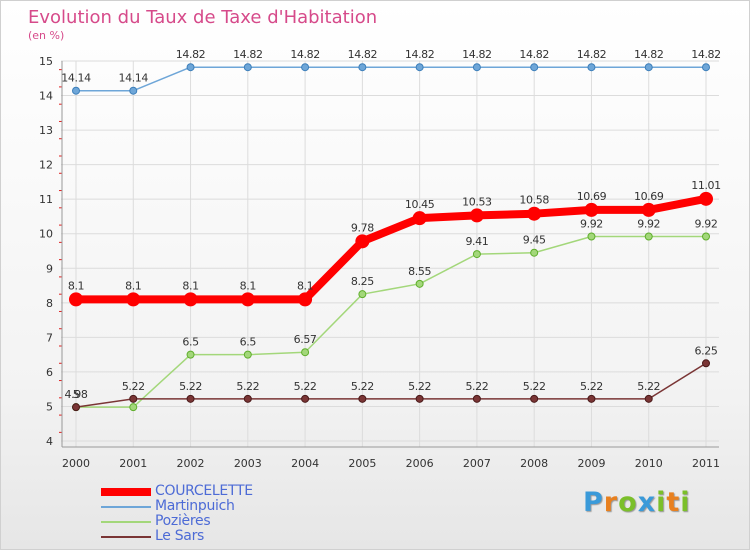  Describe the element at coordinates (46, 130) in the screenshot. I see `y-tick-label: 13` at that location.